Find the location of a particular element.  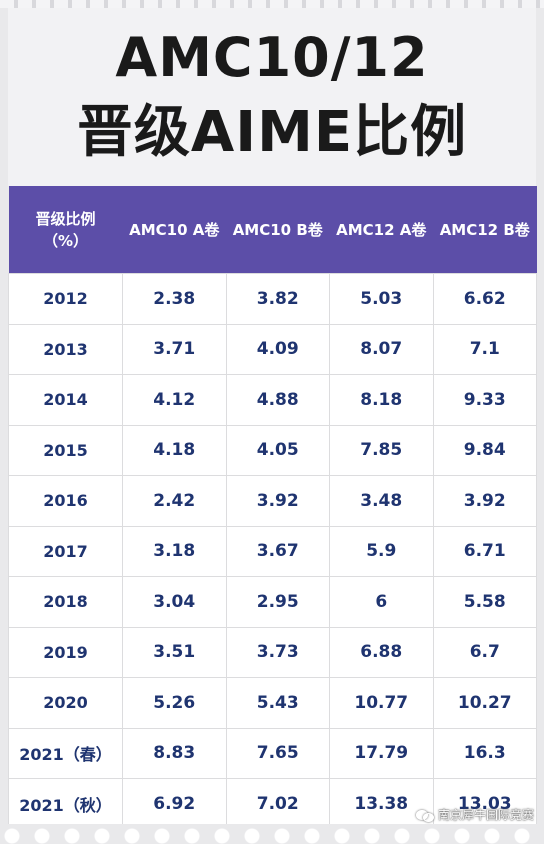

watermark: 南京犀牛国际竞赛 is located at coordinates (474, 814).